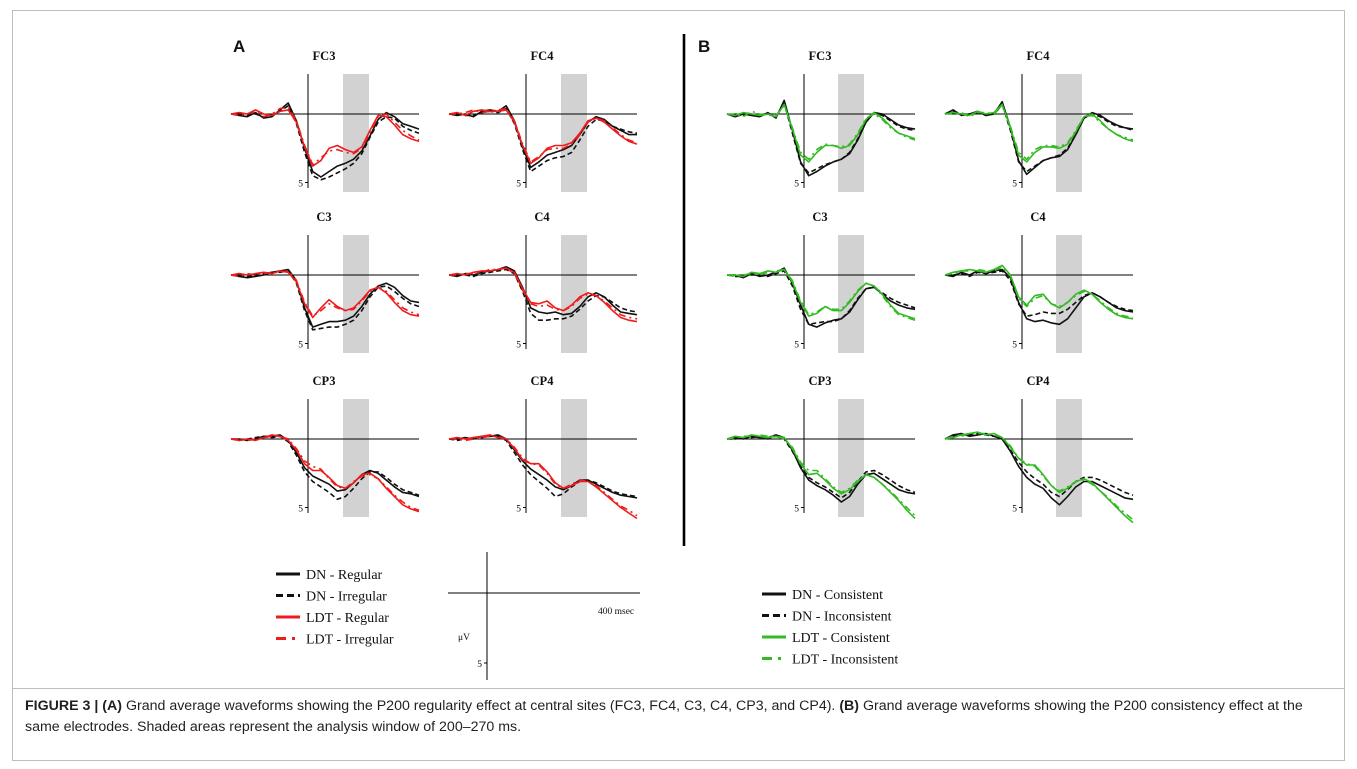 Image resolution: width=1357 pixels, height=769 pixels. What do you see at coordinates (837, 595) in the screenshot?
I see `legend-label: DN - Consistent` at bounding box center [837, 595].